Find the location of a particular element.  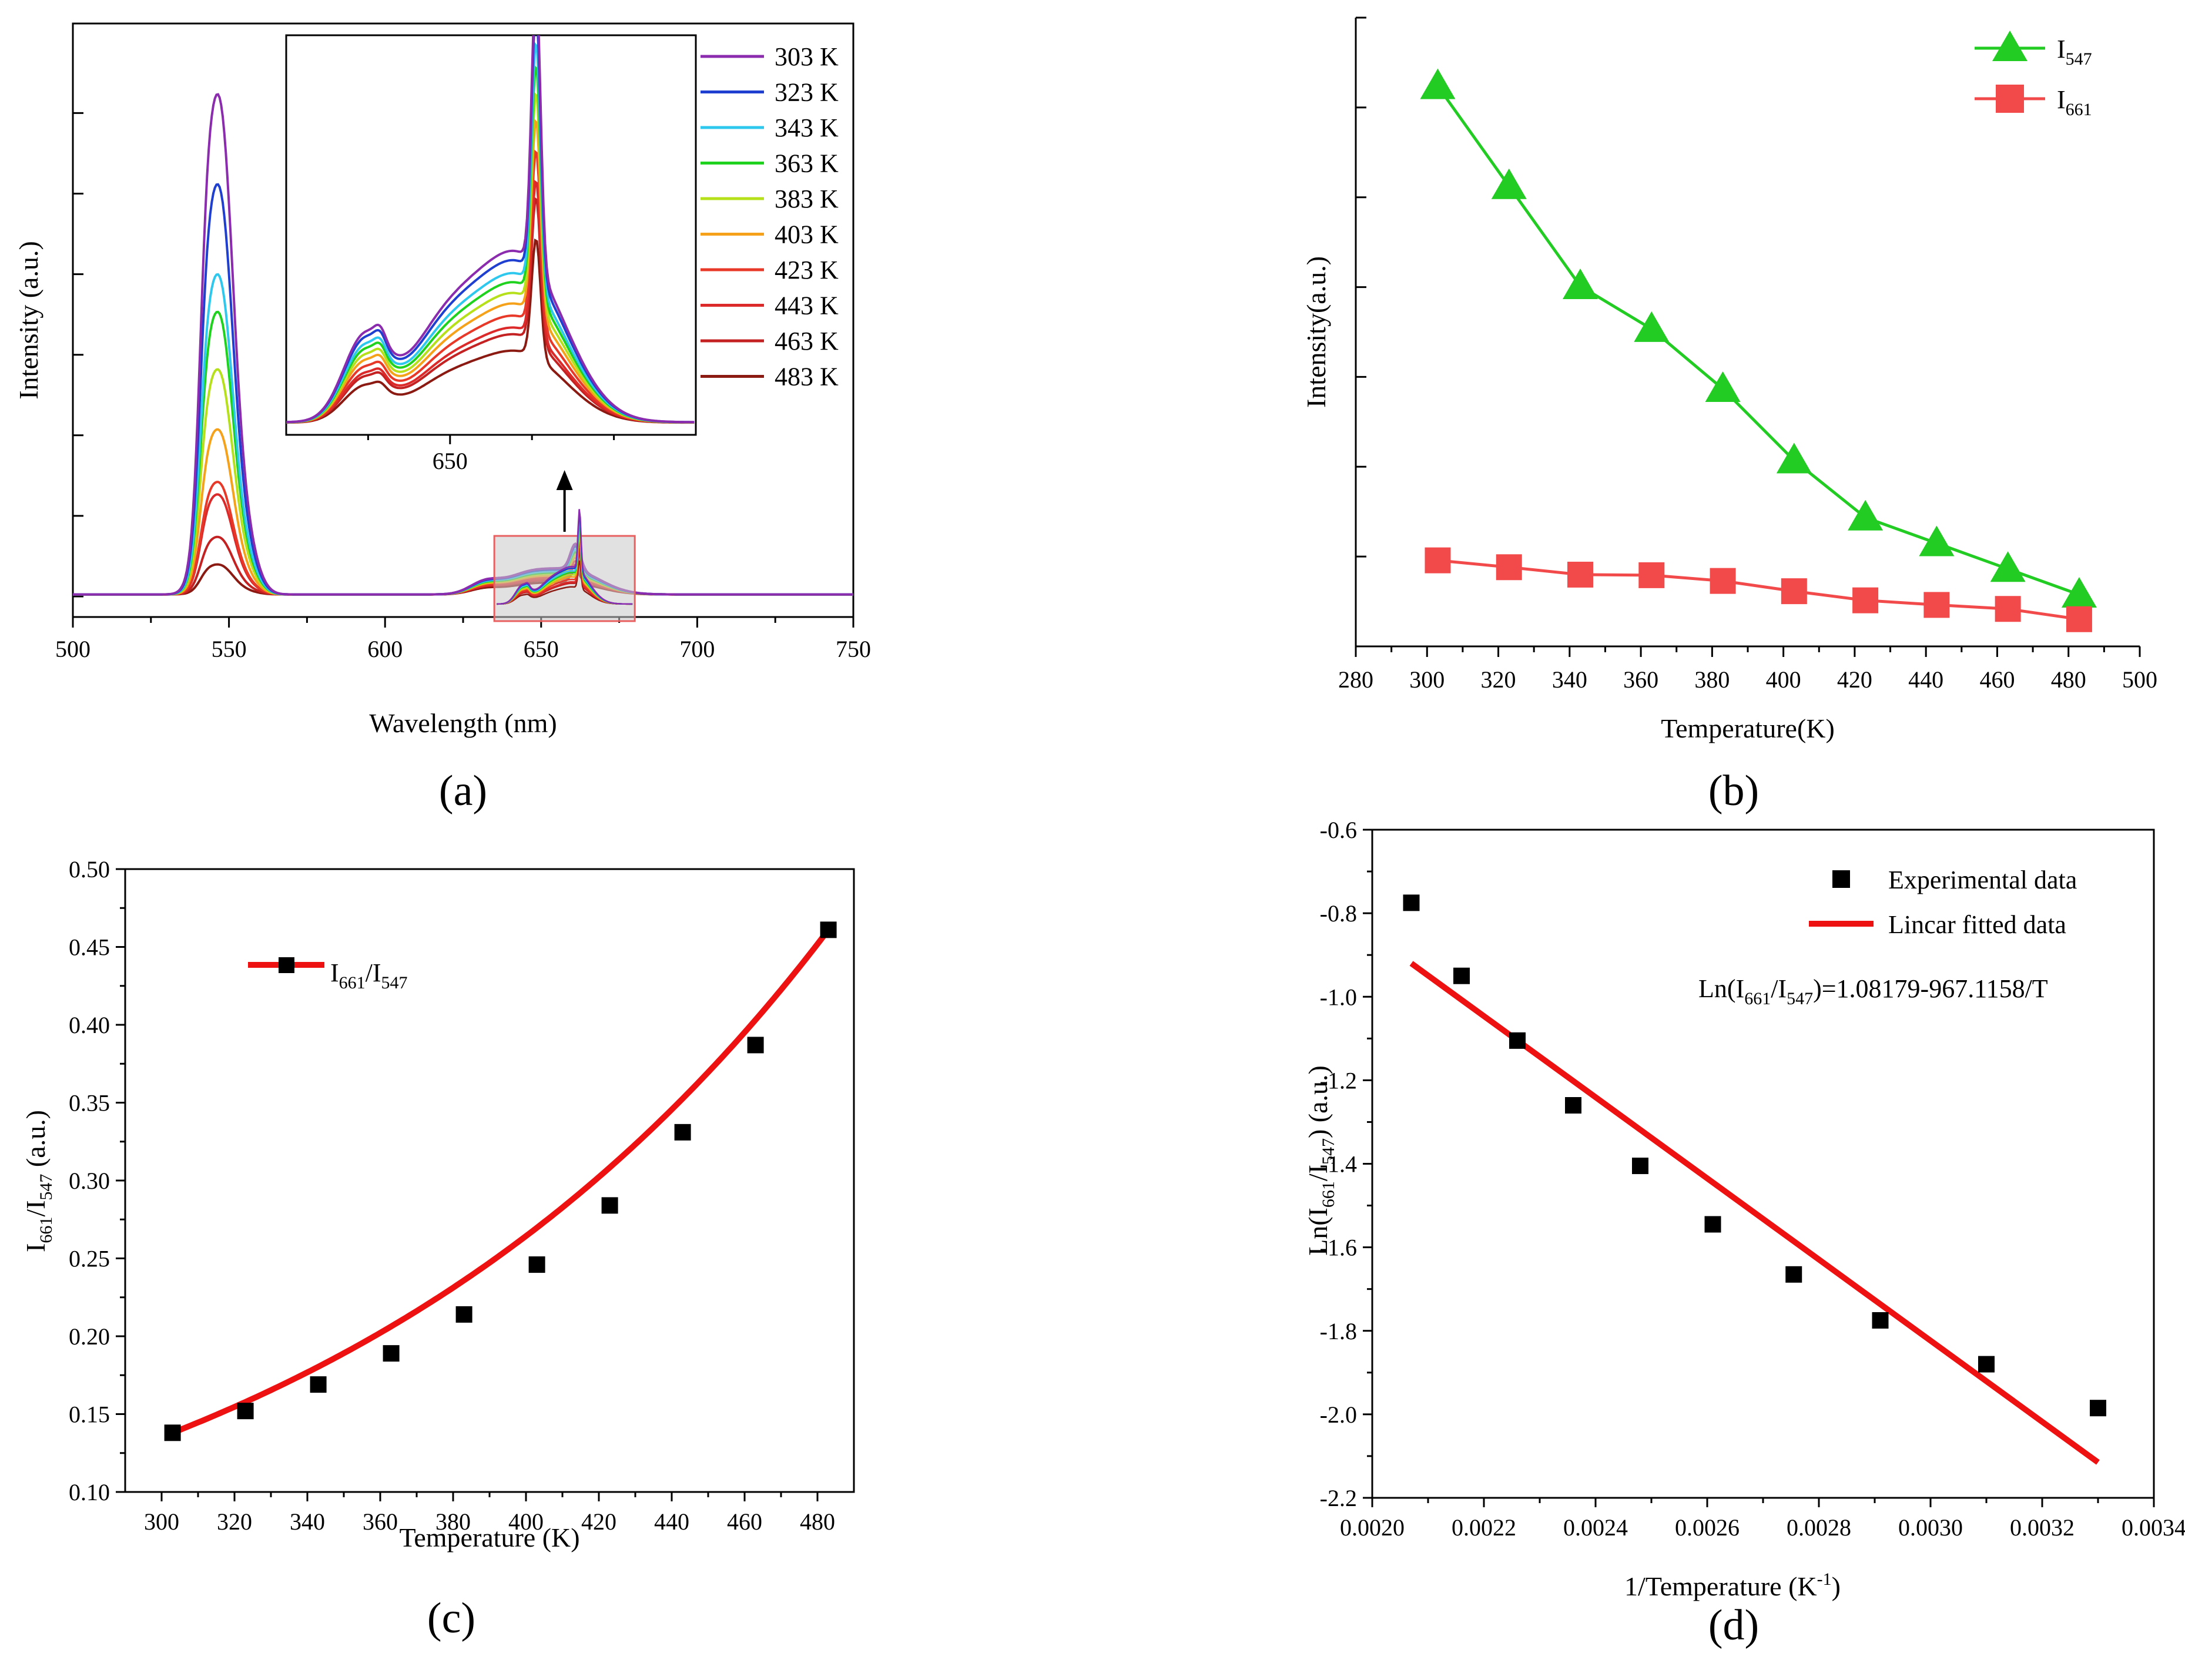

y-tick-label: -0.6 is located at coordinates (1338, 830).